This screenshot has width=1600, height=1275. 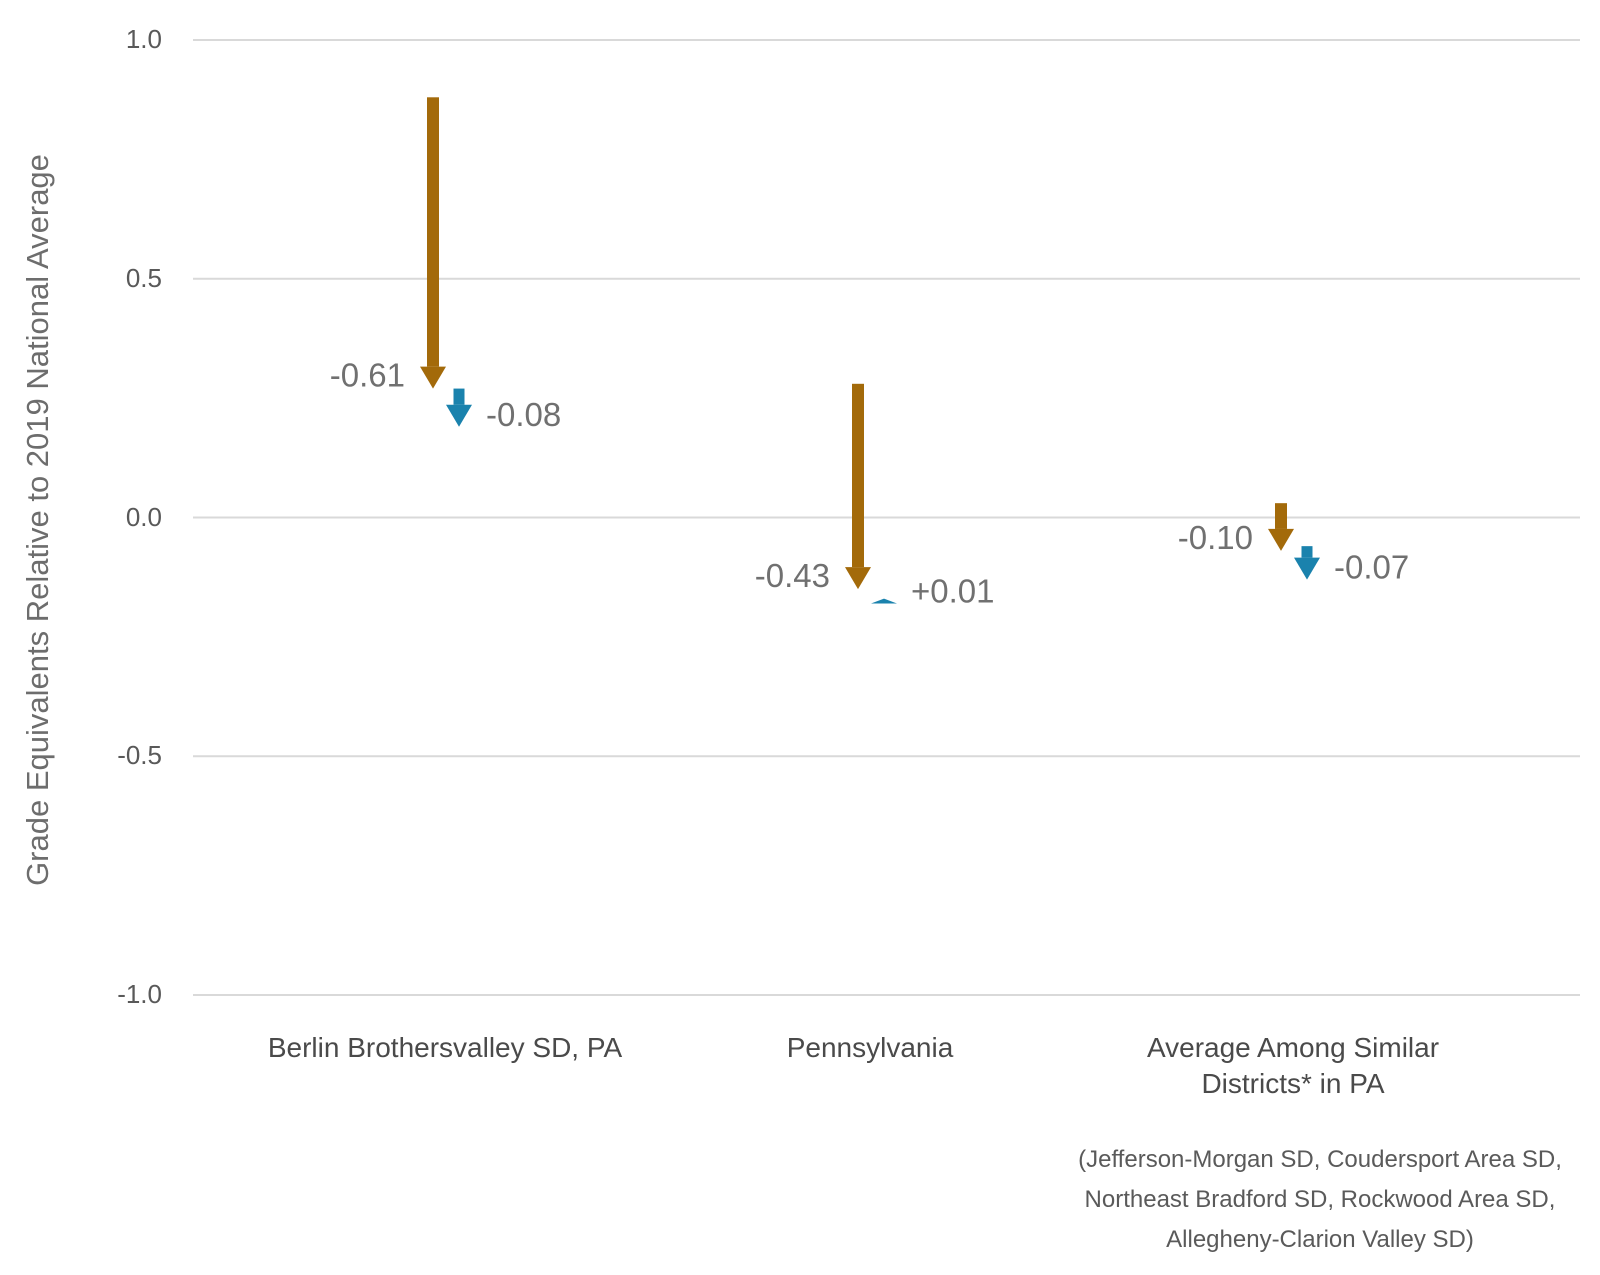 What do you see at coordinates (143, 277) in the screenshot?
I see `y-tick-label: 0.5` at bounding box center [143, 277].